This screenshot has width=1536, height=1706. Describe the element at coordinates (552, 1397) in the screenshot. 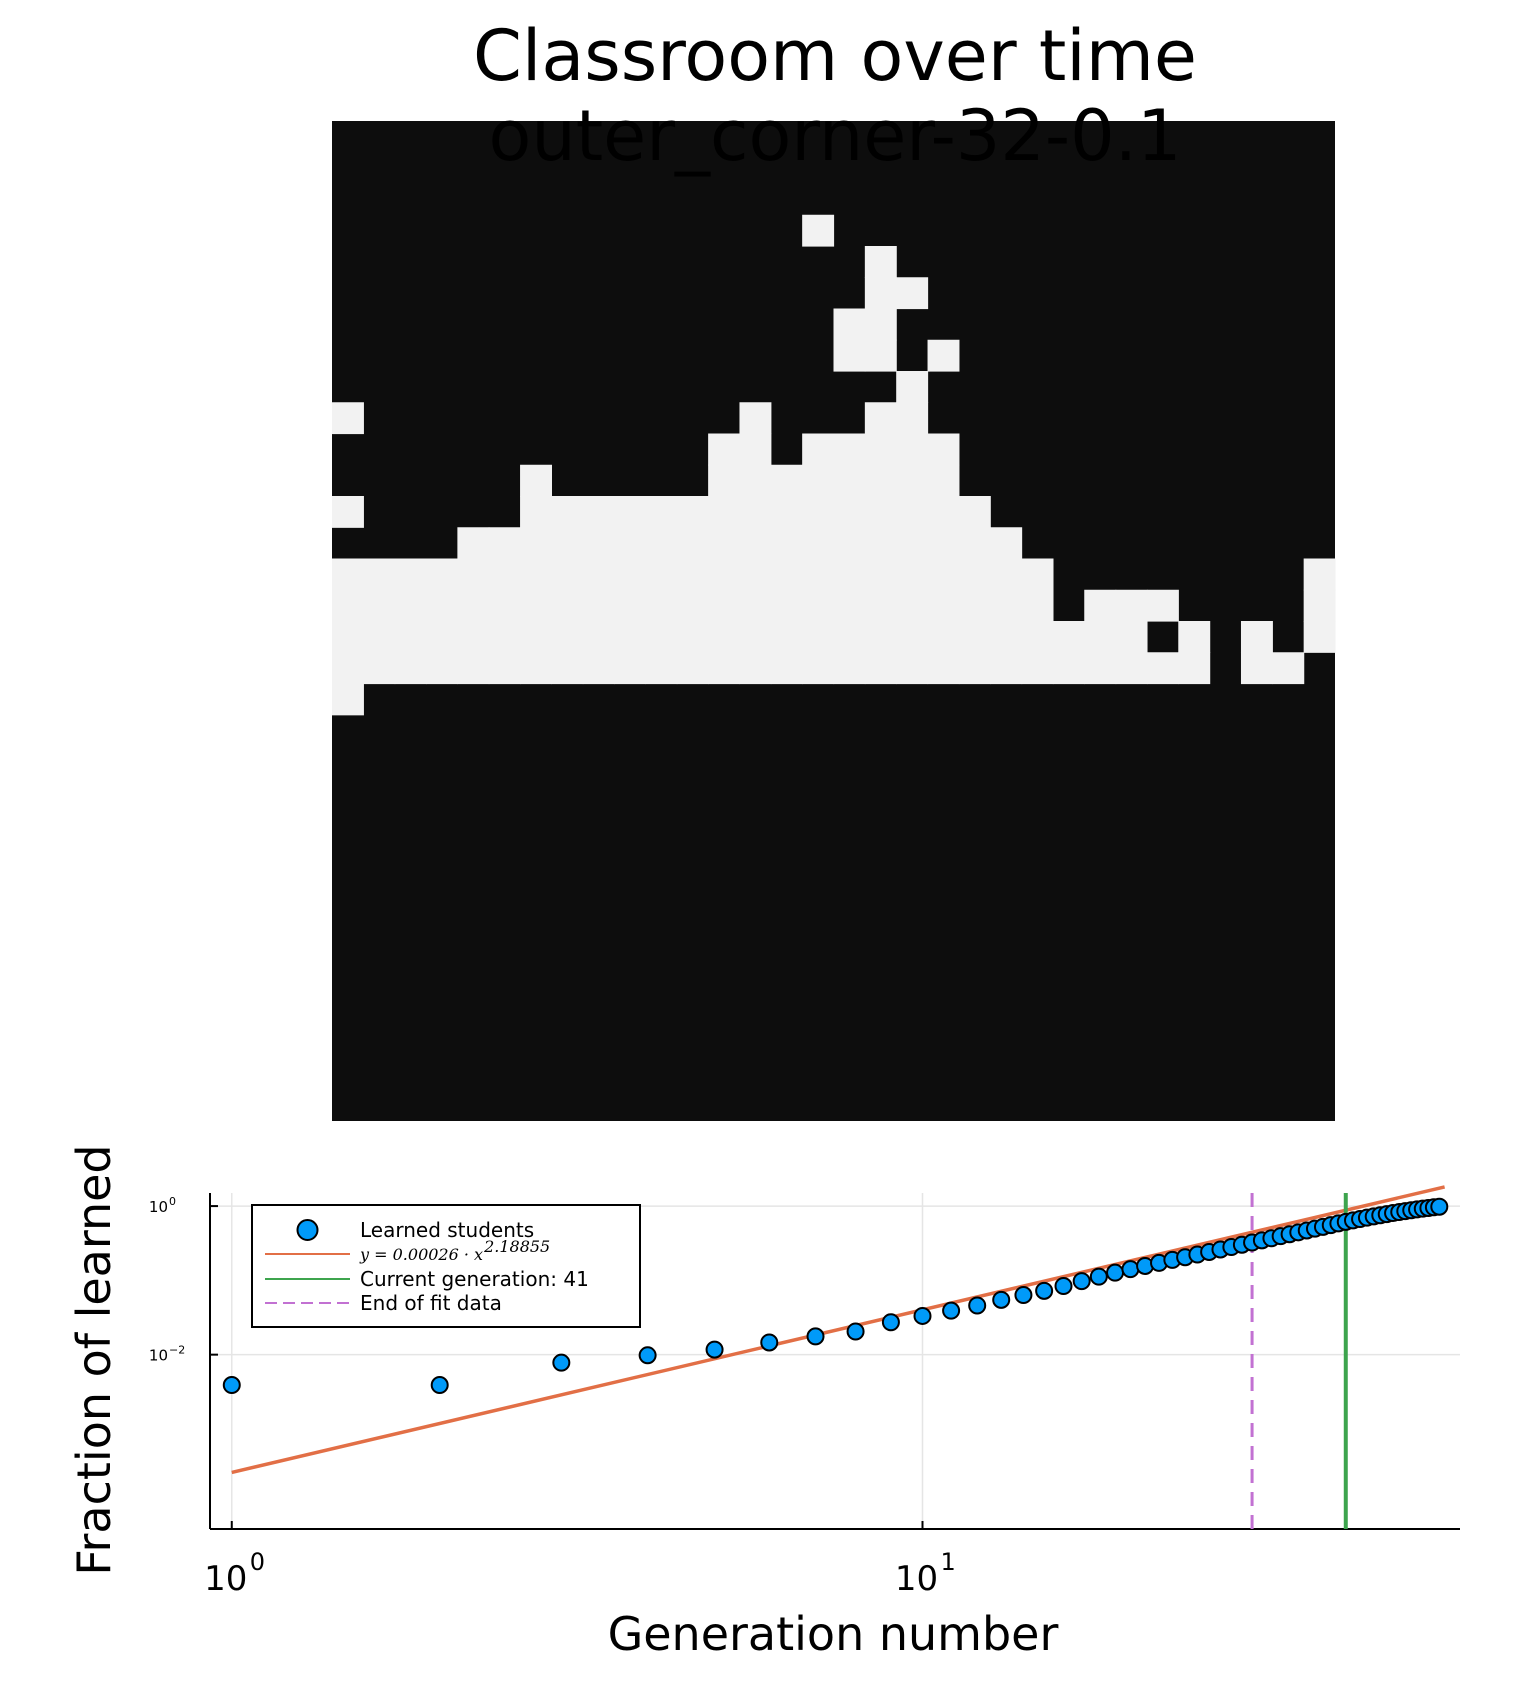

I see `plot-tick-labels: 10 0 10 110 010 −2` at that location.